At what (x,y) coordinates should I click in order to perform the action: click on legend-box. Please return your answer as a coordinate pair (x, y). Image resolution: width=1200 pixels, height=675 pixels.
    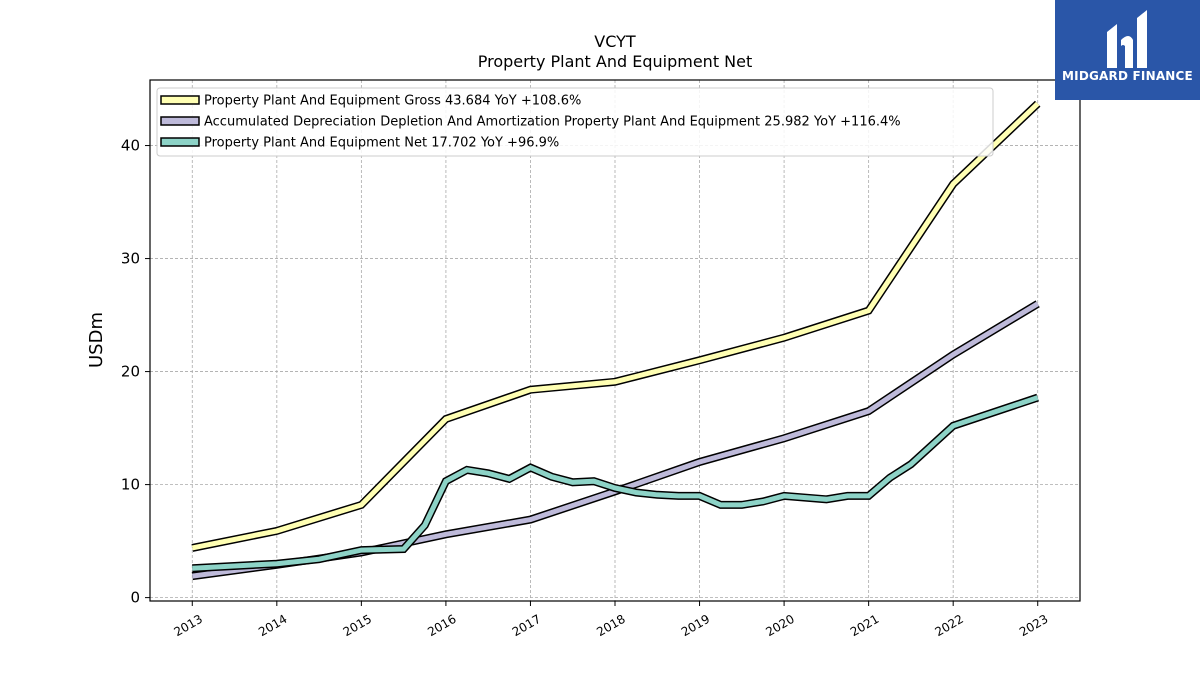
    Looking at the image, I should click on (575, 122).